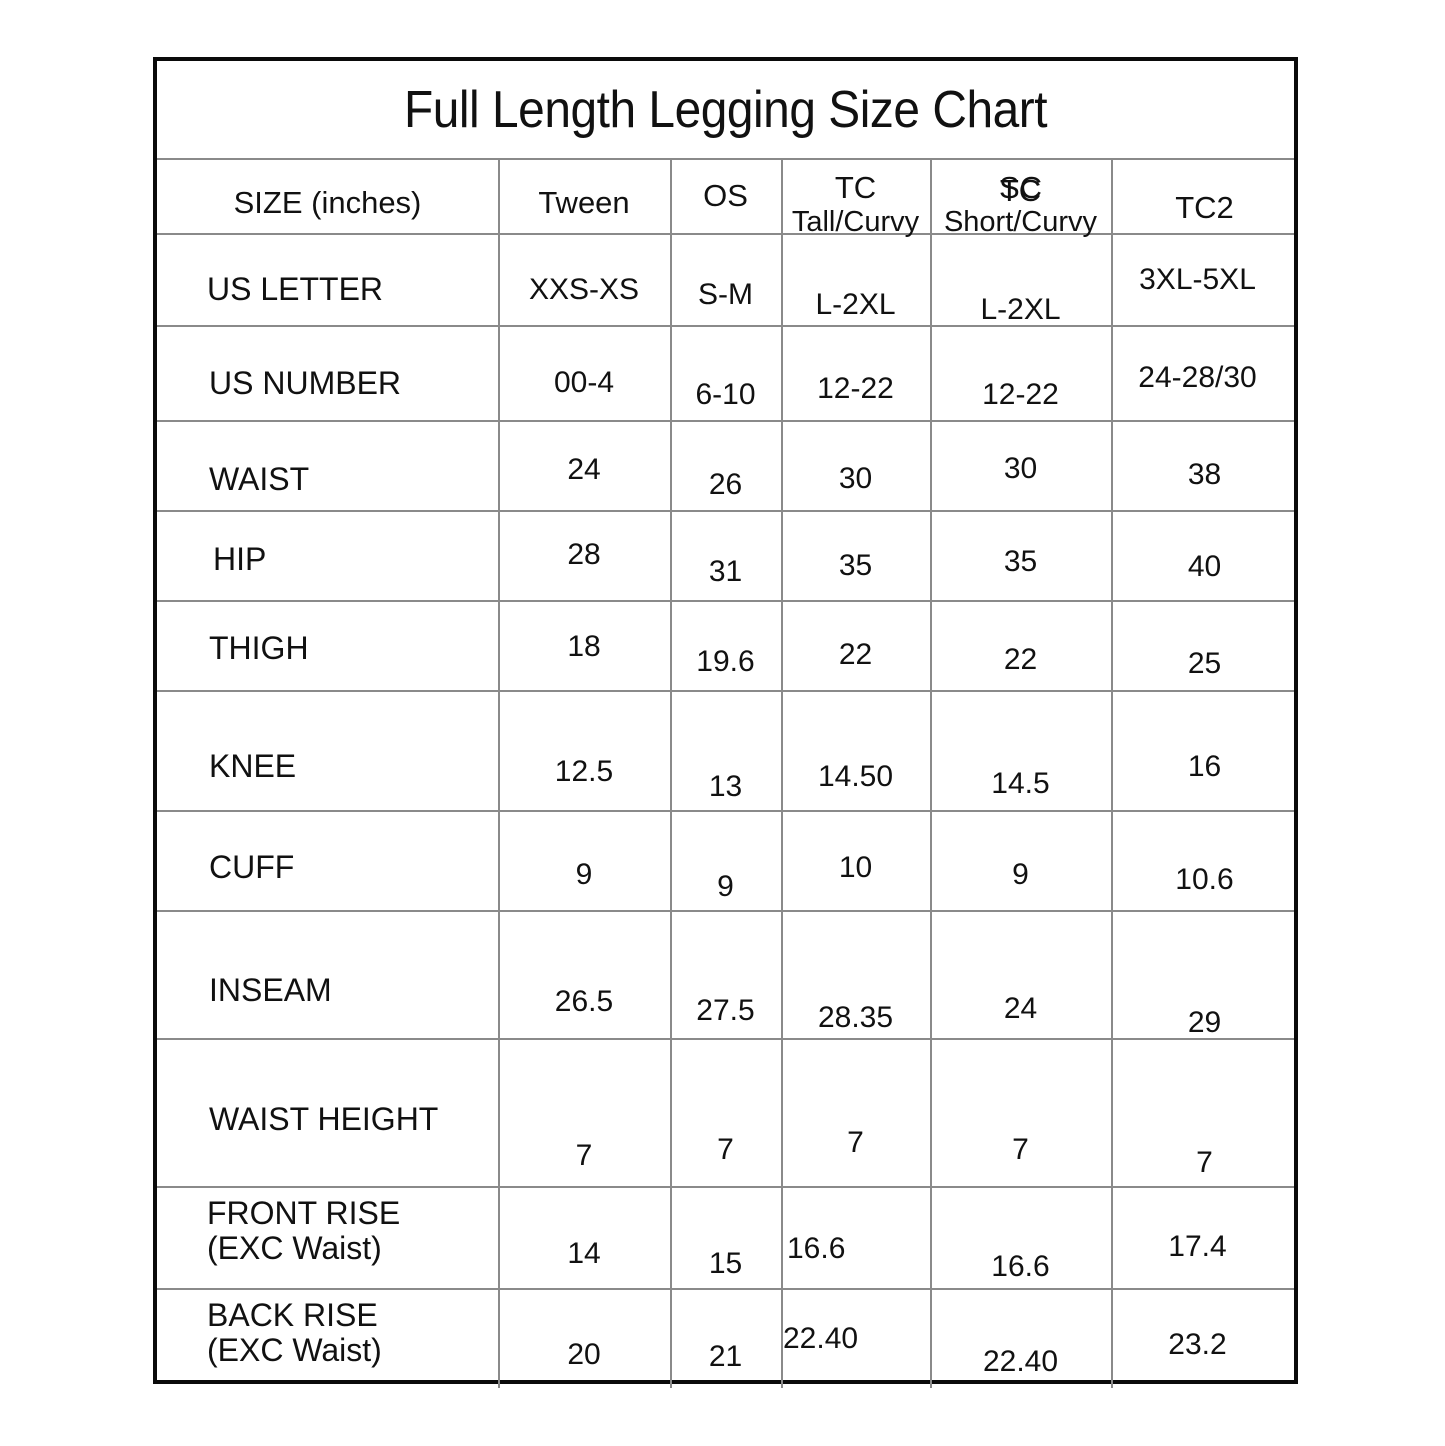  Describe the element at coordinates (1020, 222) in the screenshot. I see `column-header-sc-sub: Short/Curvy` at that location.